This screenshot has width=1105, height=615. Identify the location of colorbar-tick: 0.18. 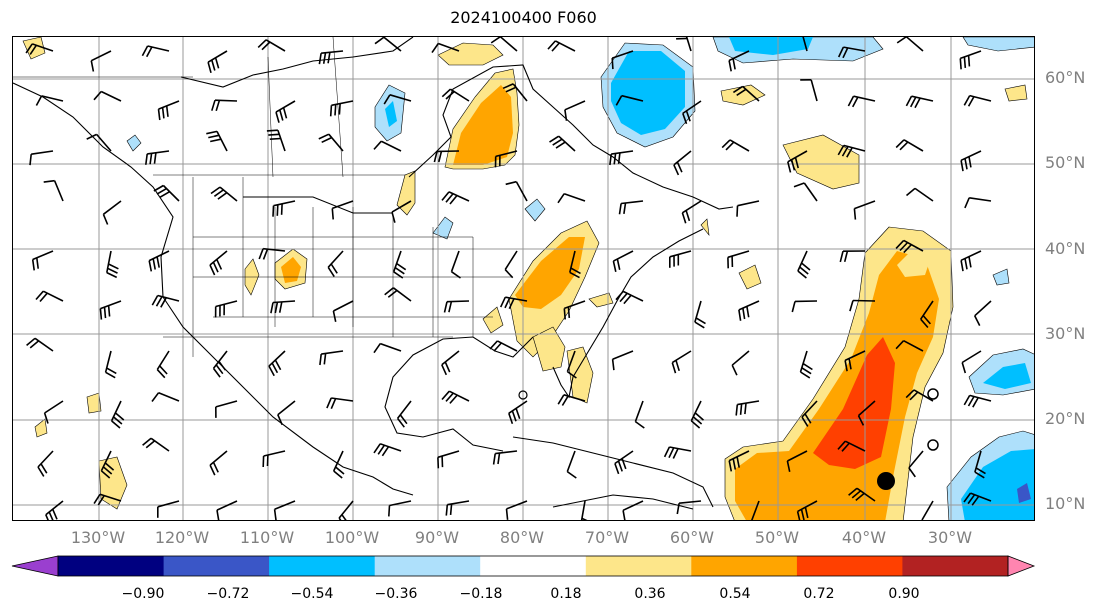
(566, 594).